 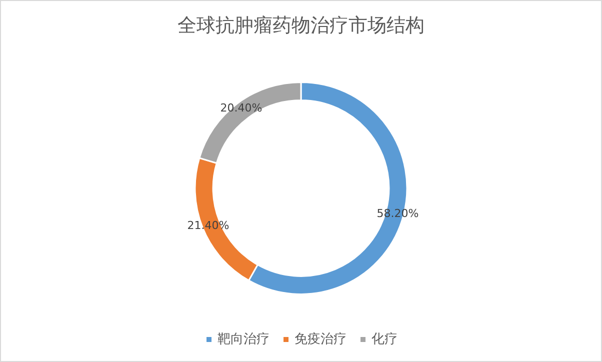 What do you see at coordinates (320, 339) in the screenshot?
I see `legend-label: 免疫治疗` at bounding box center [320, 339].